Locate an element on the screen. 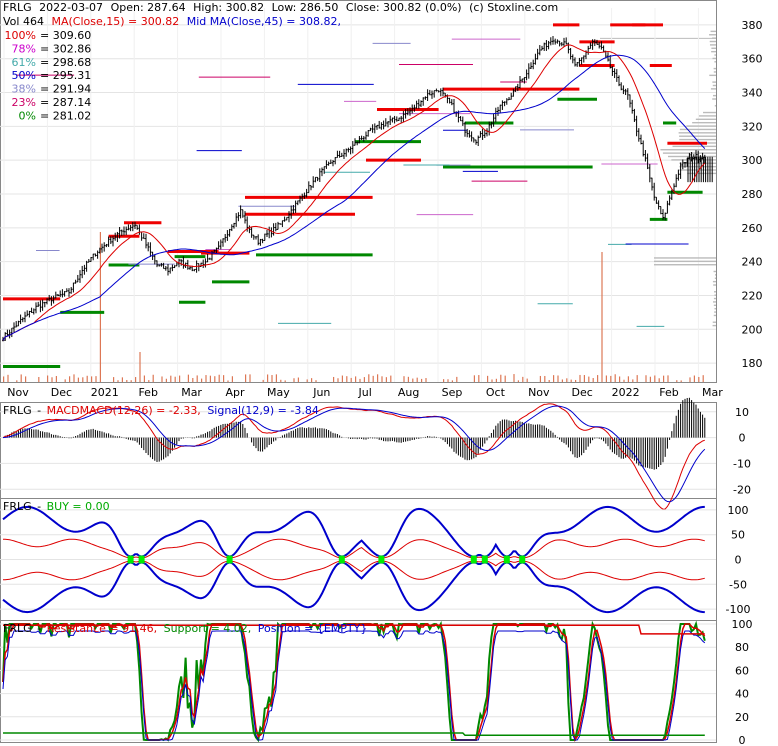  macd-title: MACD is located at coordinates (63, 410).